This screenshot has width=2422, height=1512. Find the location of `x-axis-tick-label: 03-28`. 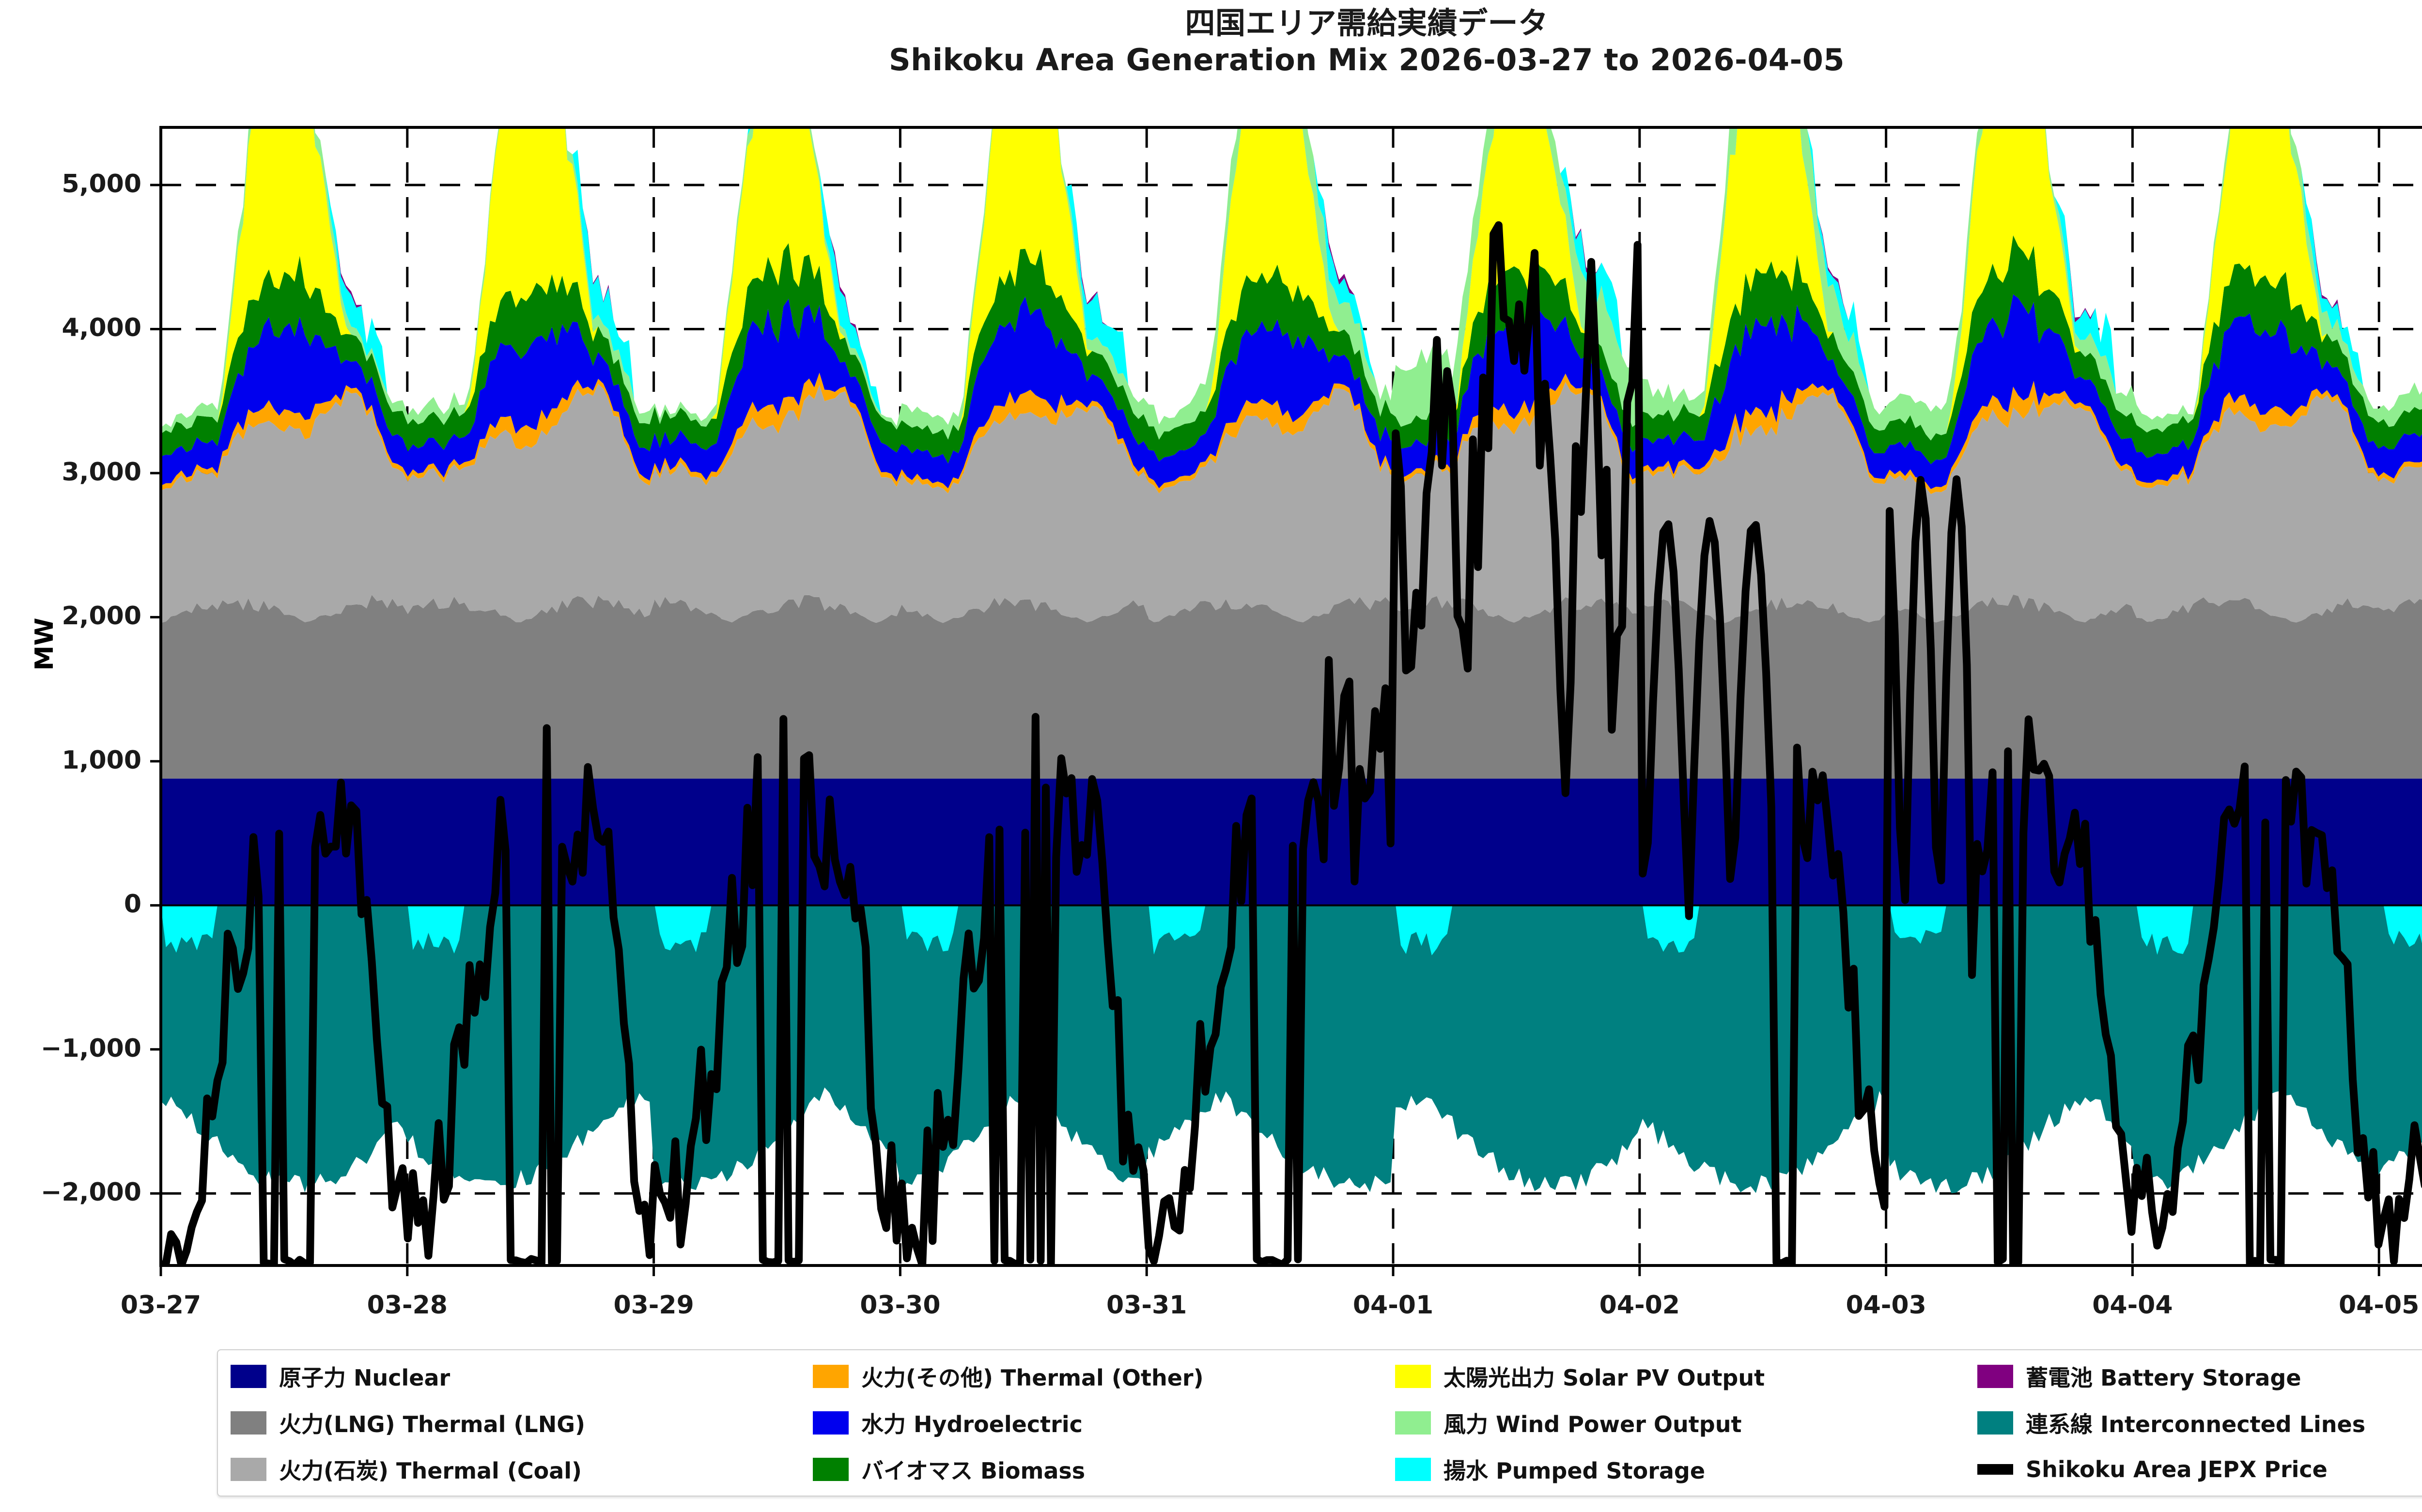

x-axis-tick-label: 03-28 is located at coordinates (407, 1305).